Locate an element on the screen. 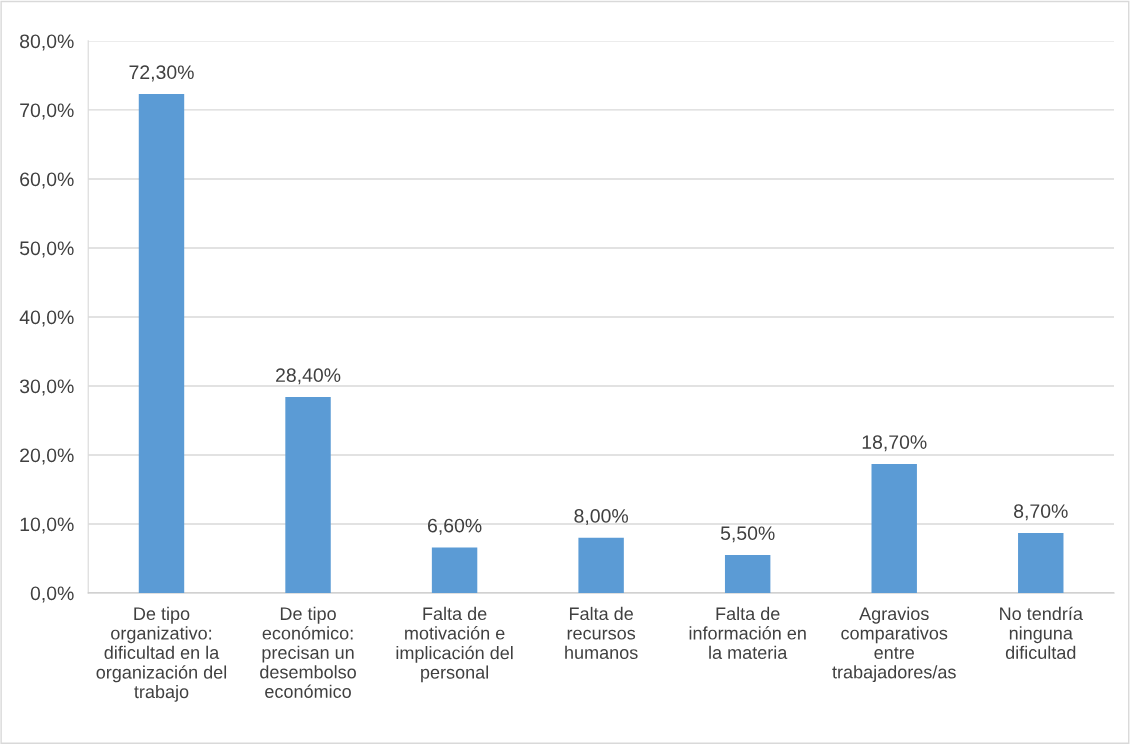 This screenshot has height=744, width=1131. y-tick-label: 60,0% is located at coordinates (47, 180).